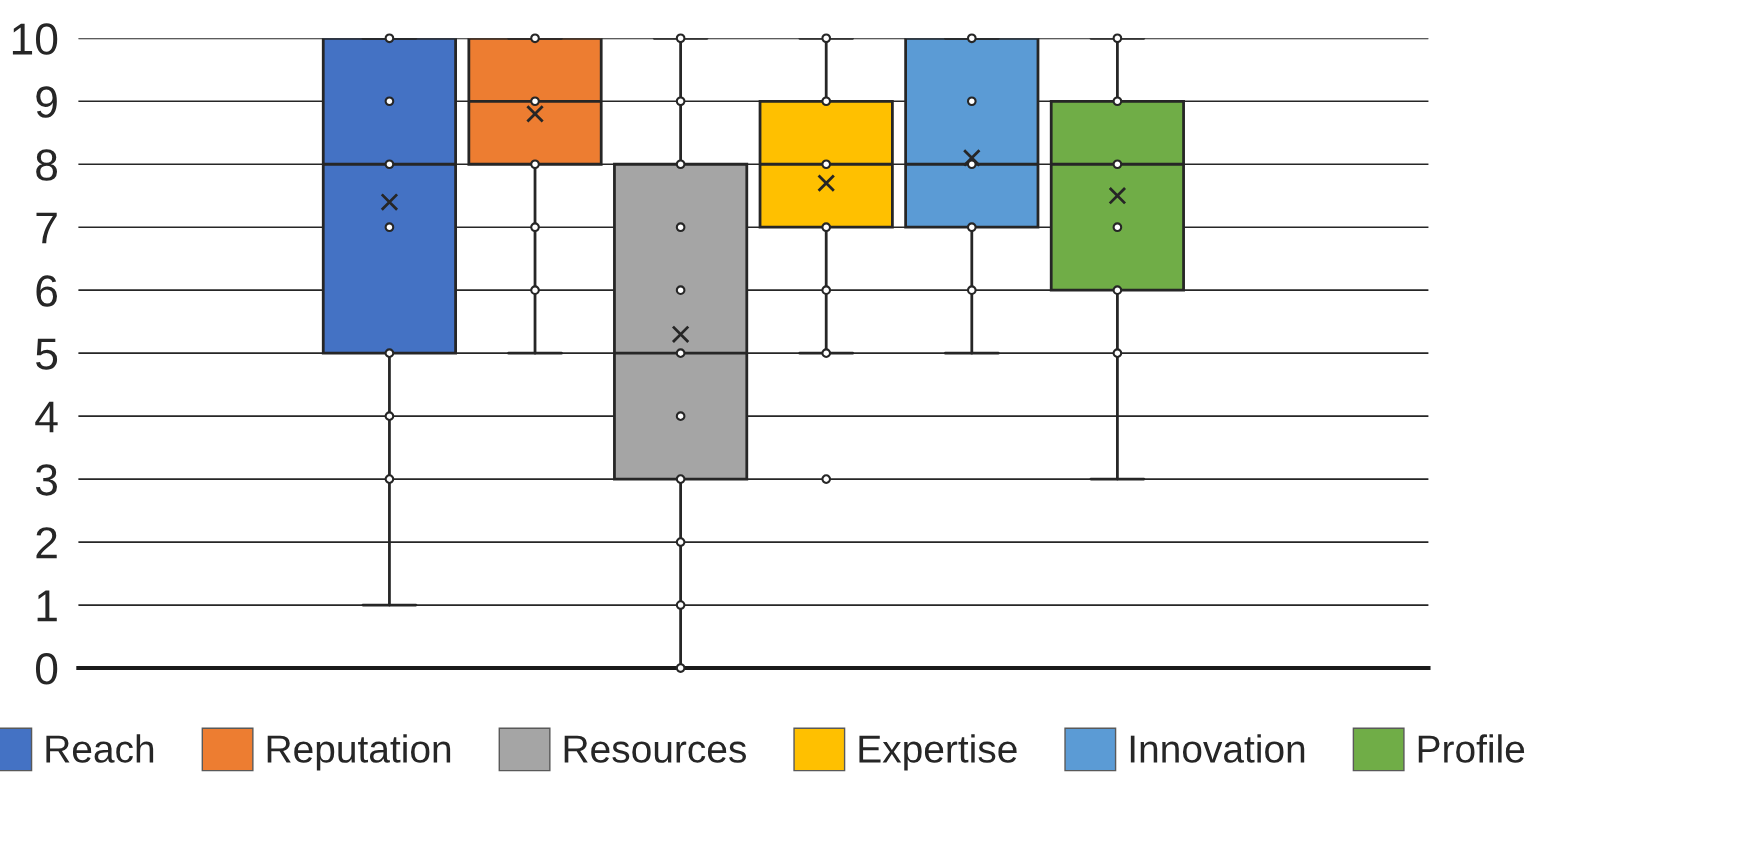 Image resolution: width=1742 pixels, height=851 pixels. What do you see at coordinates (1217, 748) in the screenshot?
I see `legend-label: Innovation` at bounding box center [1217, 748].